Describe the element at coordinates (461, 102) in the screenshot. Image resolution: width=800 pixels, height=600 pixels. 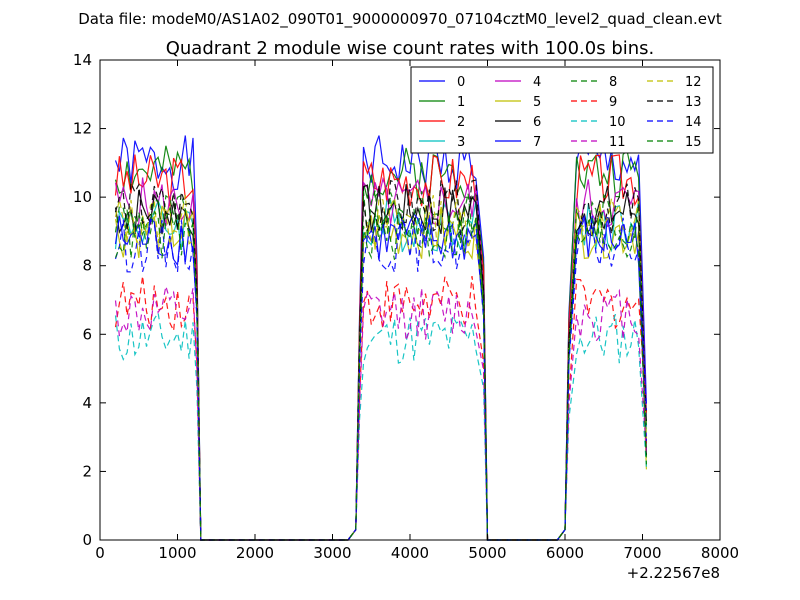
I see `legend-label-1: 1` at that location.